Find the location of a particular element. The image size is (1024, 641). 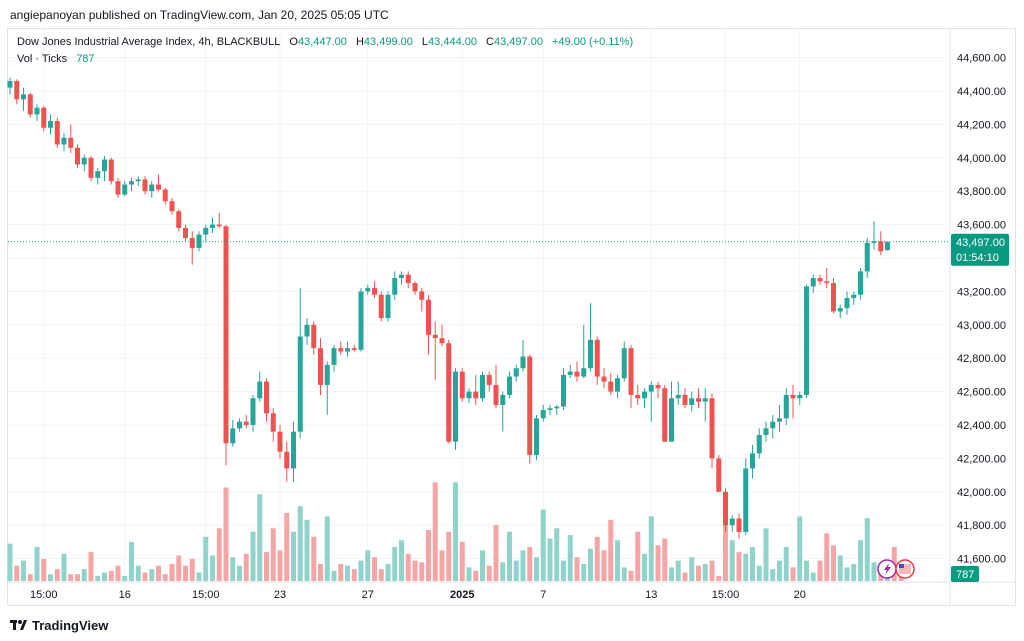

low-value: 43,444.00 is located at coordinates (452, 42).